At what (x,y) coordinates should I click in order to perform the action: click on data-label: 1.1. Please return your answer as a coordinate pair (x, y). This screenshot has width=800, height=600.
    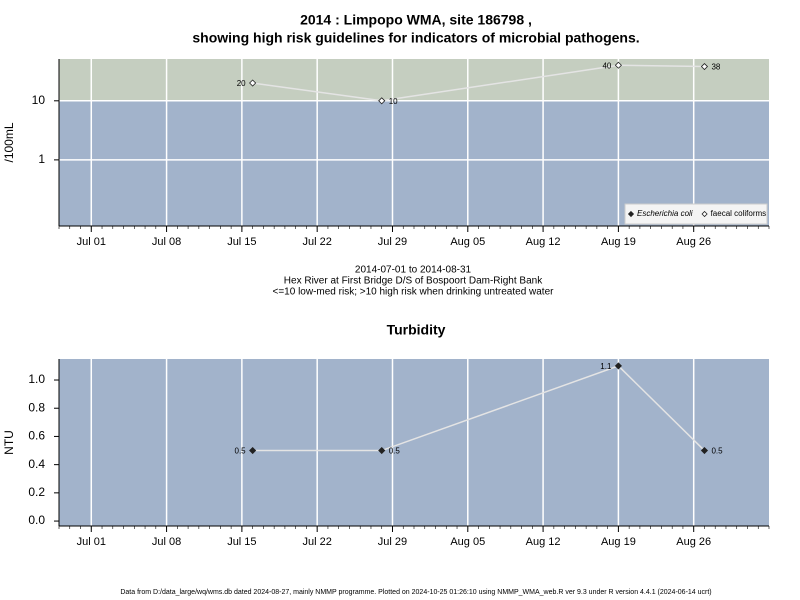
    Looking at the image, I should click on (606, 366).